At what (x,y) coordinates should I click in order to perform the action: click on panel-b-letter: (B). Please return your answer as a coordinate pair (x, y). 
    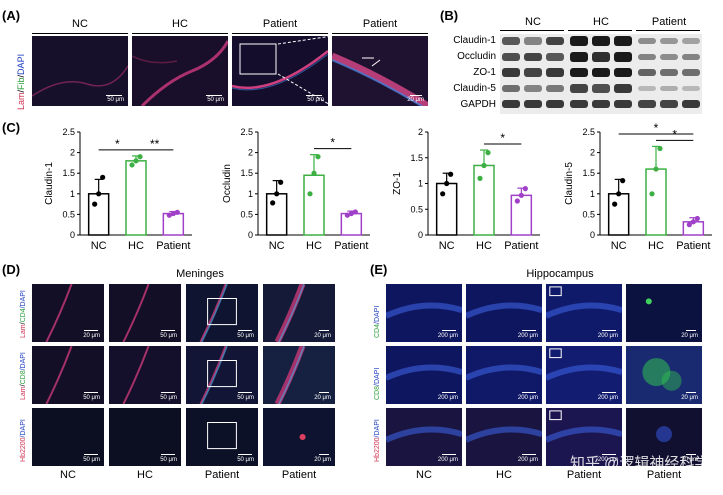
    Looking at the image, I should click on (449, 15).